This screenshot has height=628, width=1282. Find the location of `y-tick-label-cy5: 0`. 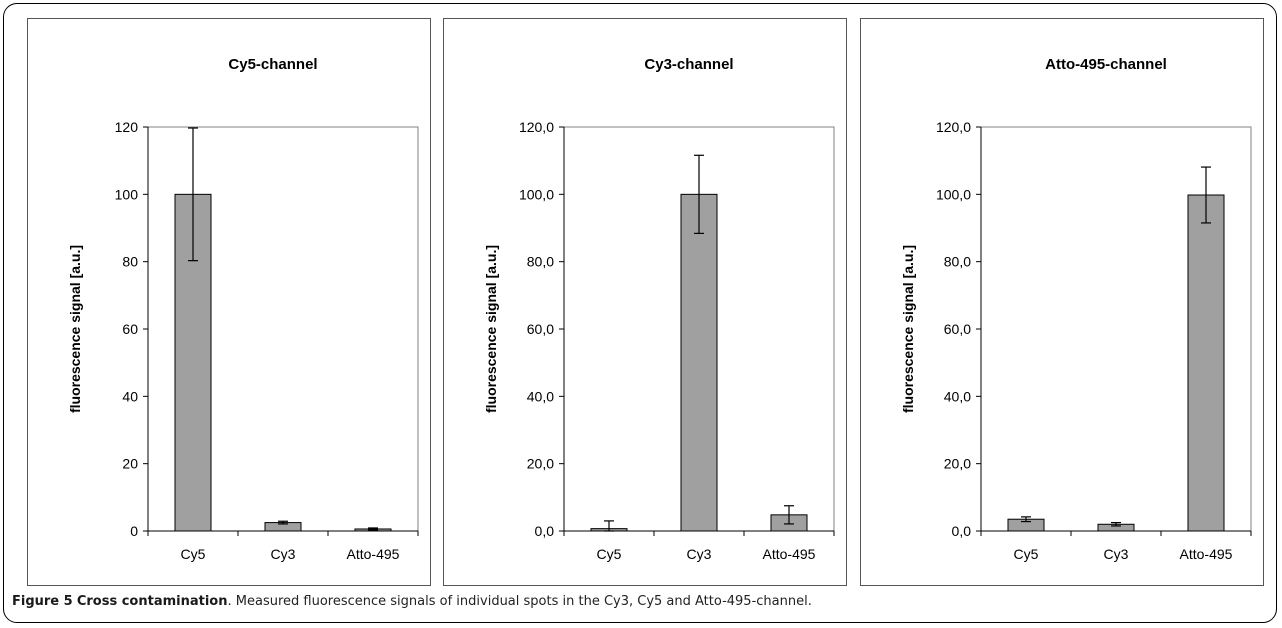

y-tick-label-cy5: 0 is located at coordinates (134, 531).